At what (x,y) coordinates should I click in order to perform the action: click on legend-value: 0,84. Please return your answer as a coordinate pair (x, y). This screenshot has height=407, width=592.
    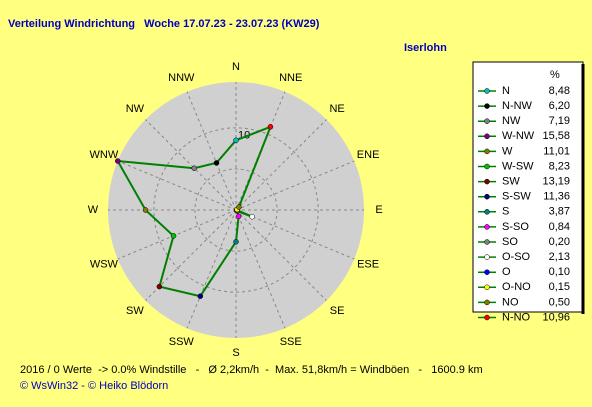
    Looking at the image, I should click on (559, 227).